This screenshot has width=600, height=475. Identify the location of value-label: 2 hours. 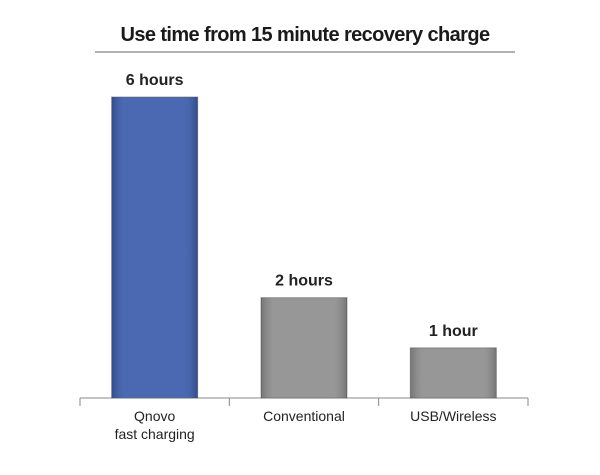
(304, 281).